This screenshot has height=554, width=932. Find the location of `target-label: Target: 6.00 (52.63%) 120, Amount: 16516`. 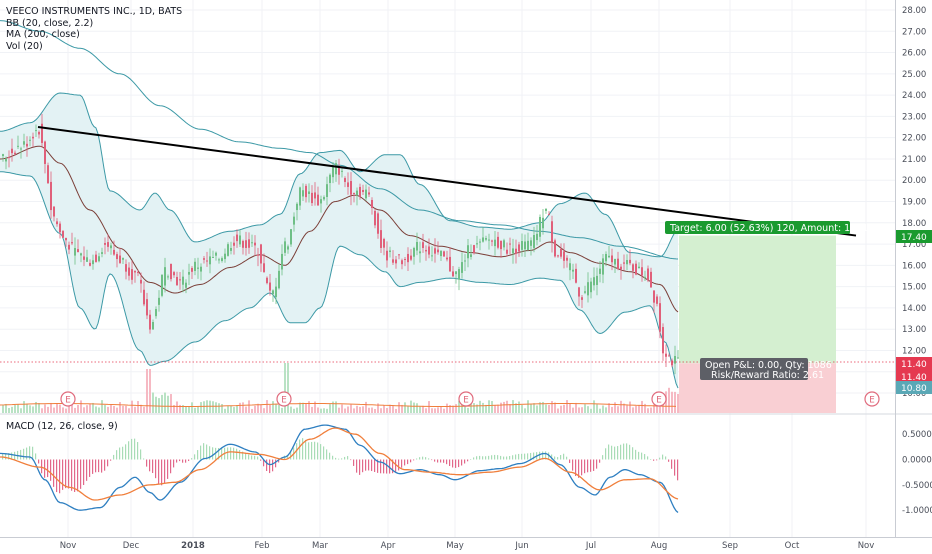

target-label: Target: 6.00 (52.63%) 120, Amount: 16516 is located at coordinates (769, 227).